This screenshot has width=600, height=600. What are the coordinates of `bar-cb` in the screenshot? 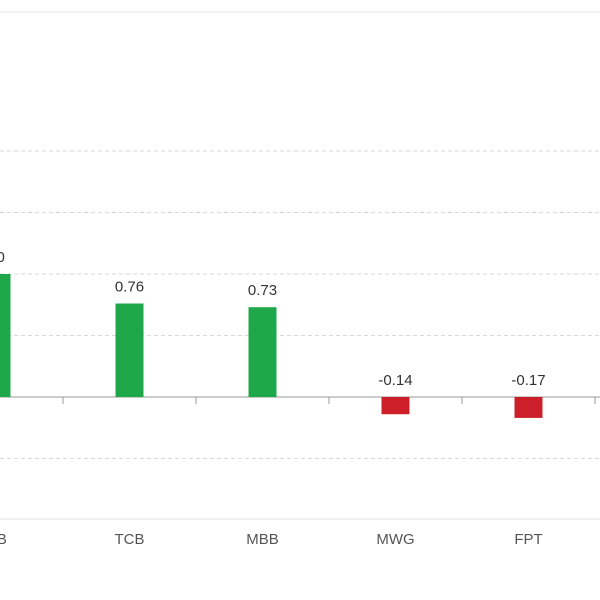 It's located at (5, 335).